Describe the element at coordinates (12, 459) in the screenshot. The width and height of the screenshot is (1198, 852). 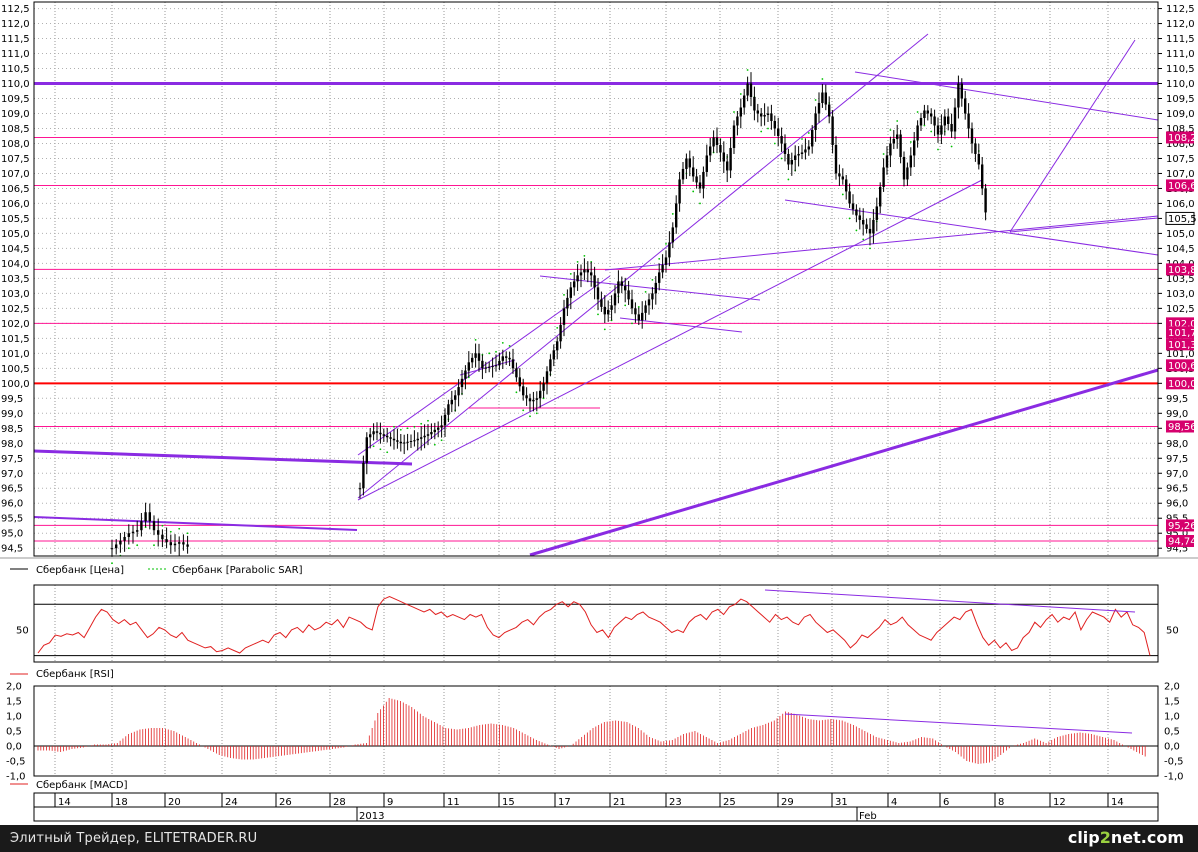
I see `price-tick-left: 97,5` at that location.